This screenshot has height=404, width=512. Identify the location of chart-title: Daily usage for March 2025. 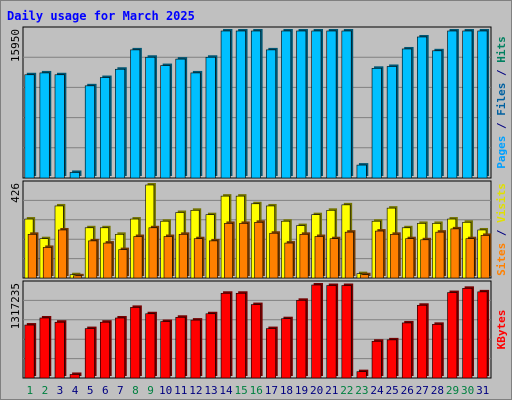
(101, 16).